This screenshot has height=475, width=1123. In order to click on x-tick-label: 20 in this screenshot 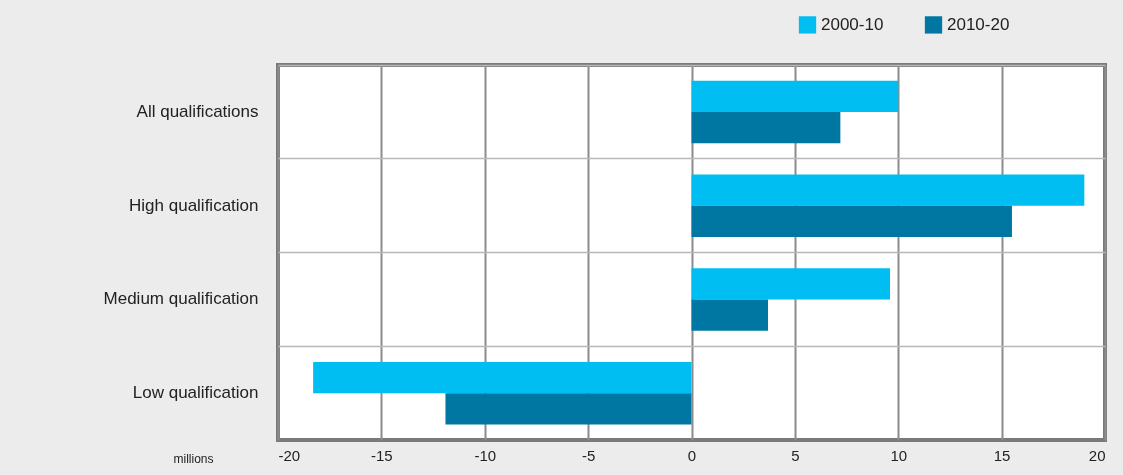, I will do `click(1097, 455)`.